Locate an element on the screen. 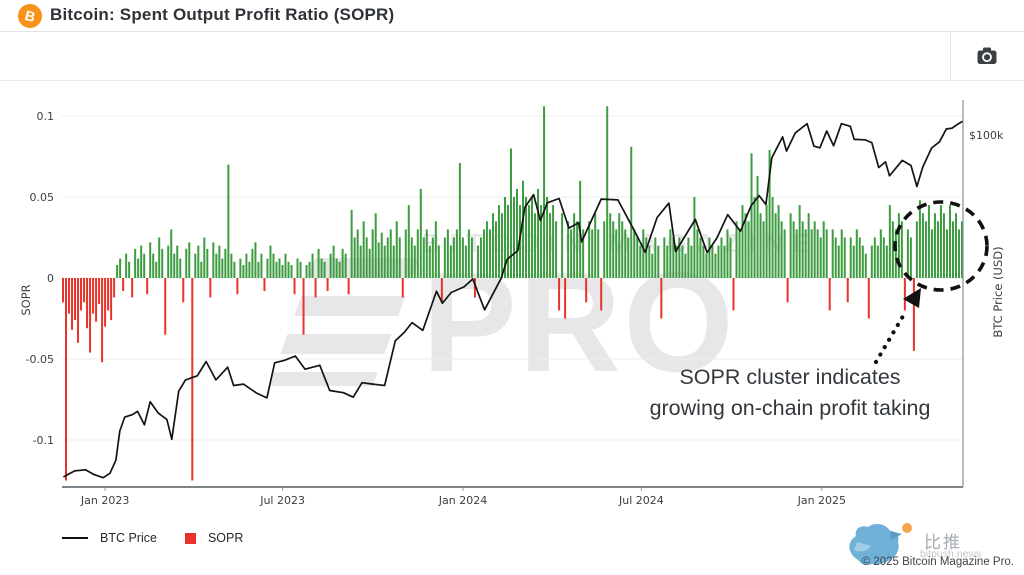 The width and height of the screenshot is (1024, 575). chart-legend: BTC Price SOPR is located at coordinates (152, 538).